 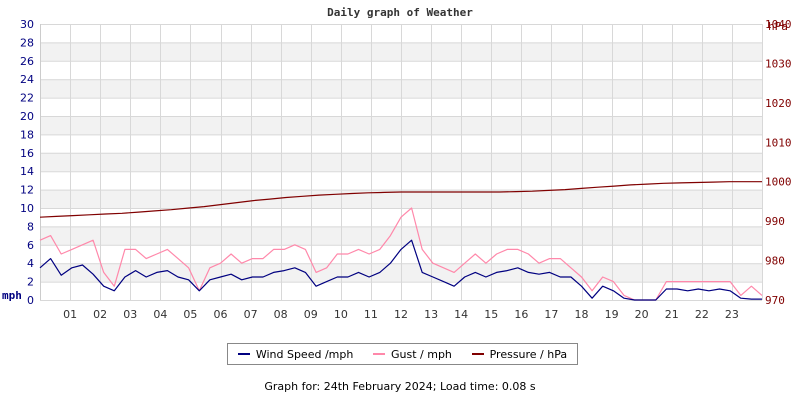 I want to click on svg-text: 1030, so click(x=778, y=63).